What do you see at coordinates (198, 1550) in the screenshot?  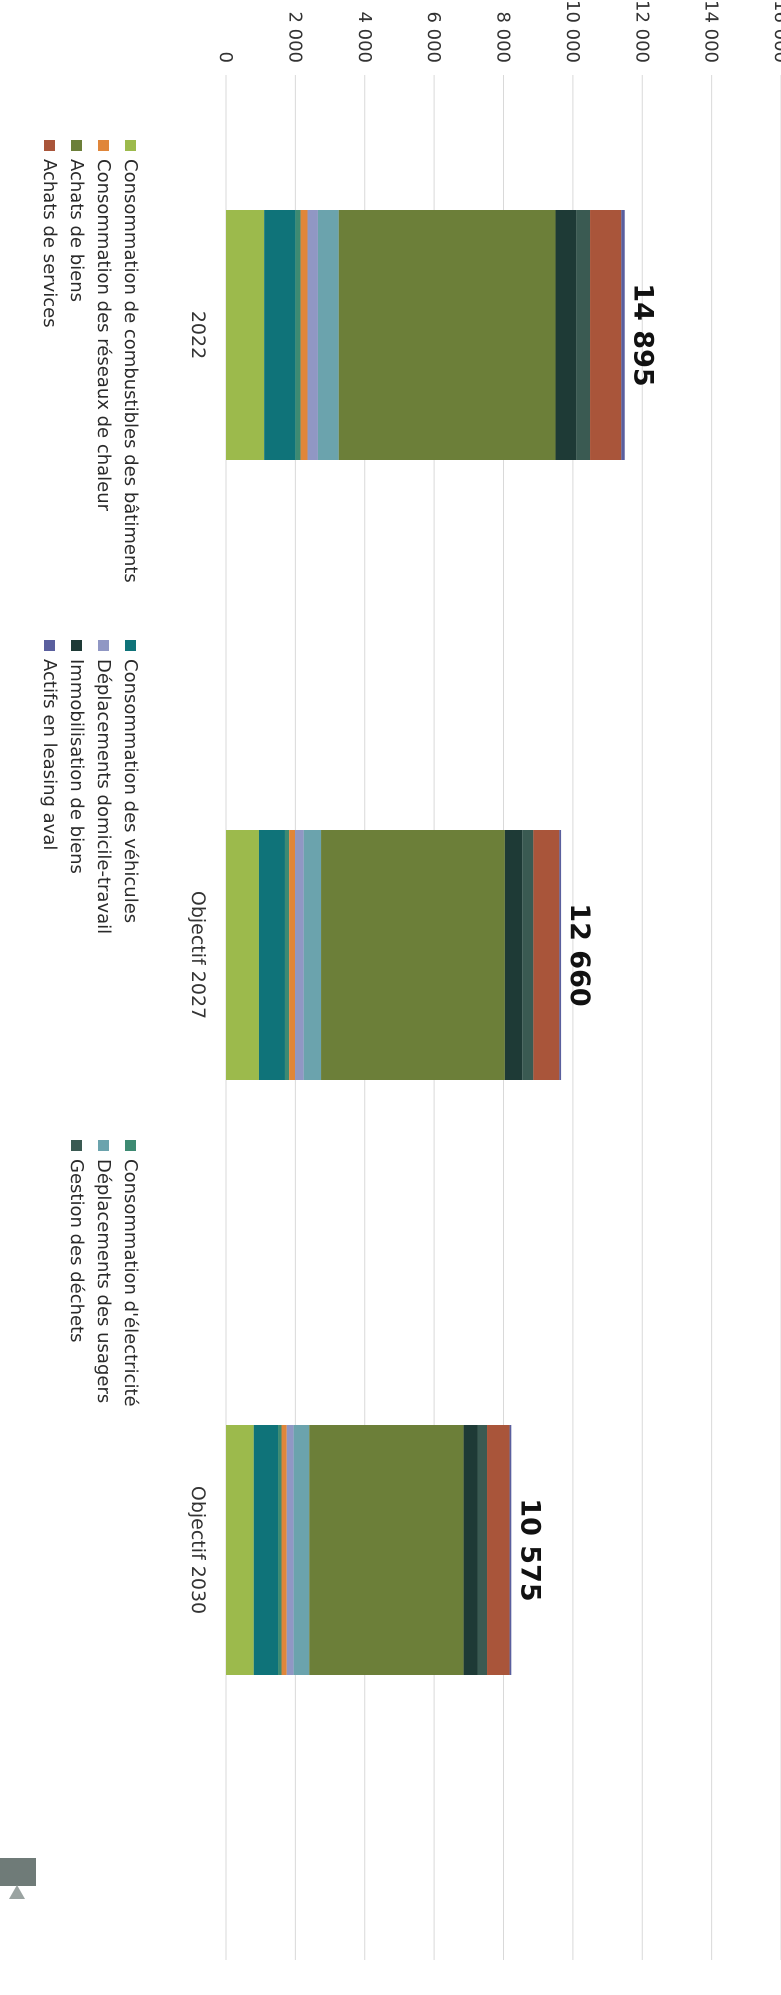 I see `x-category-label: Objectif 2030` at bounding box center [198, 1550].